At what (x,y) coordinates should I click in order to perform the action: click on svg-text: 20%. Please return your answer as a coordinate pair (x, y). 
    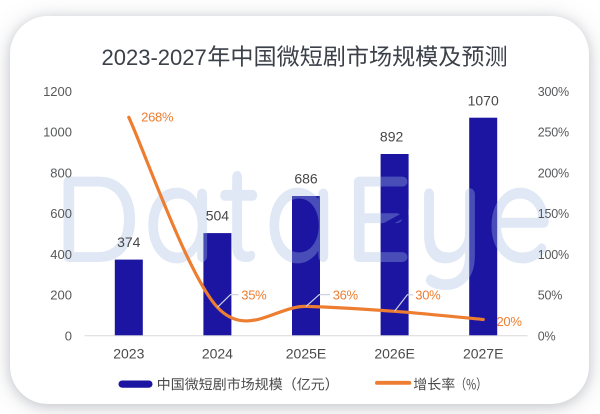
    Looking at the image, I should click on (510, 321).